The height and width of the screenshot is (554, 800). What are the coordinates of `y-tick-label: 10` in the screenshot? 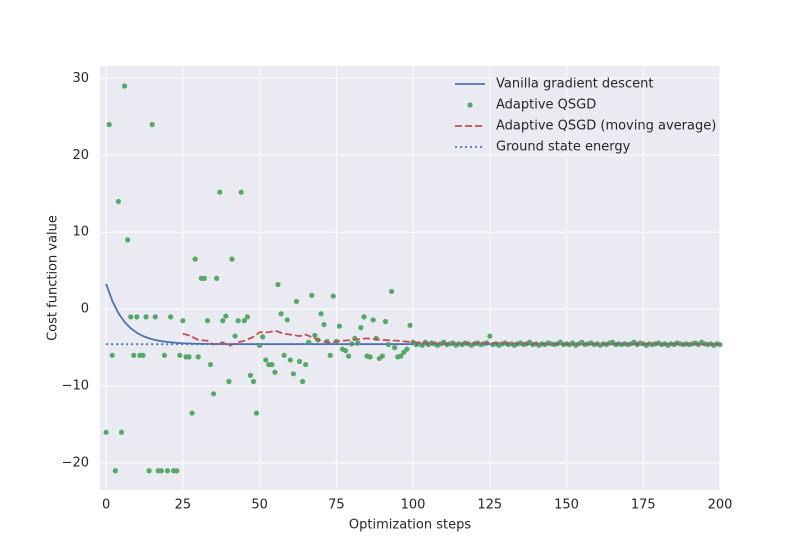 It's located at (80, 232).